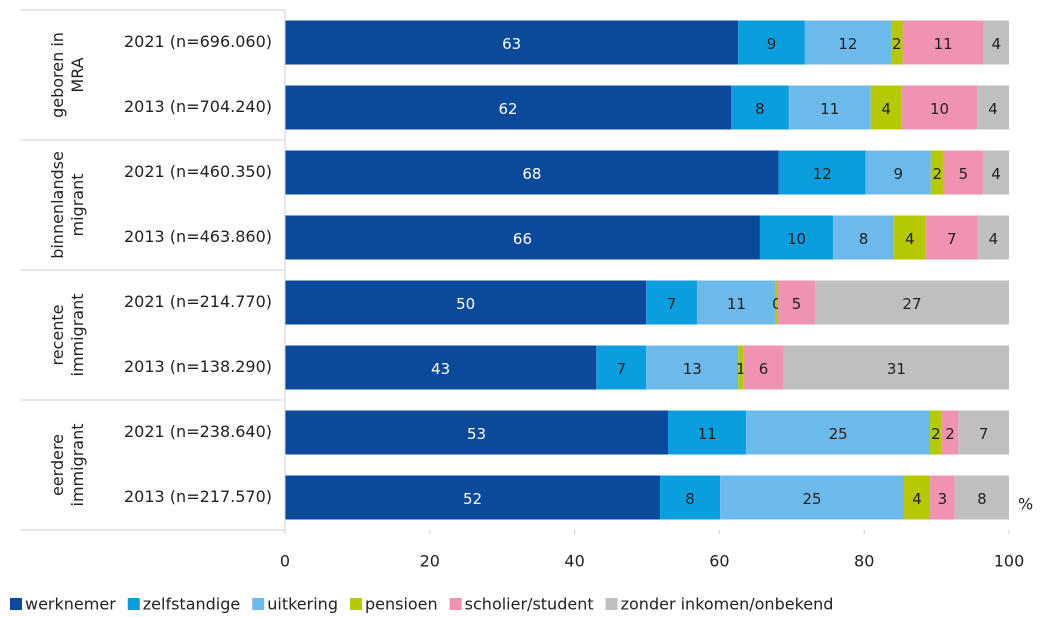 The image size is (1048, 617). What do you see at coordinates (507, 109) in the screenshot?
I see `data-label: 62` at bounding box center [507, 109].